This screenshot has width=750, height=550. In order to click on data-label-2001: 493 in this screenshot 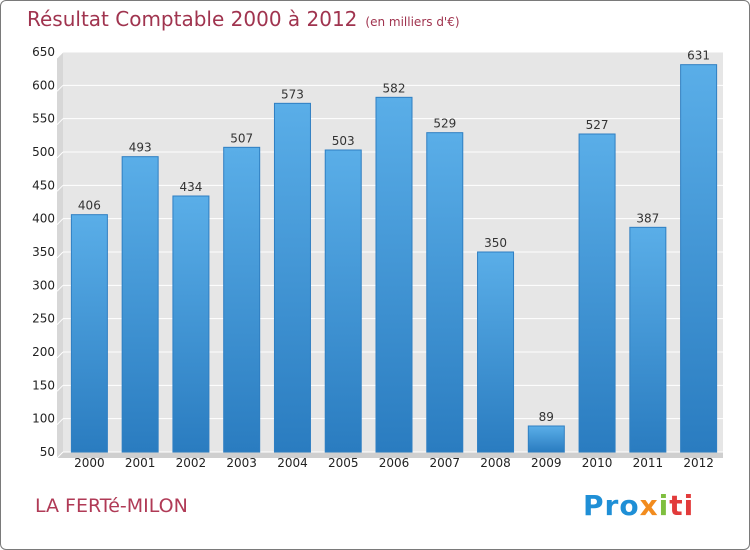, I will do `click(140, 148)`.